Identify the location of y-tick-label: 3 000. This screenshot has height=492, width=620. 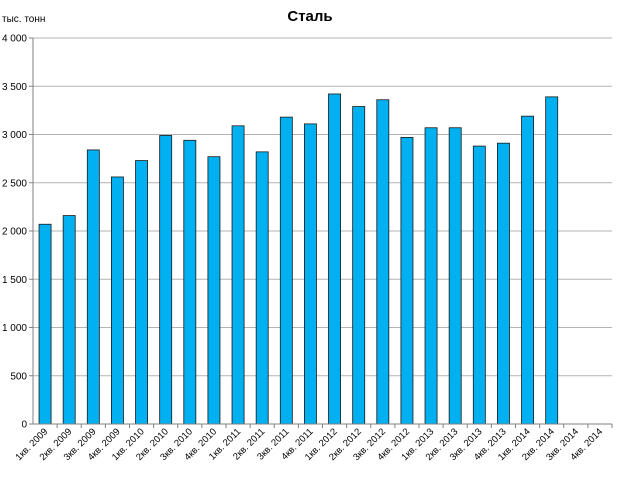
(14, 135).